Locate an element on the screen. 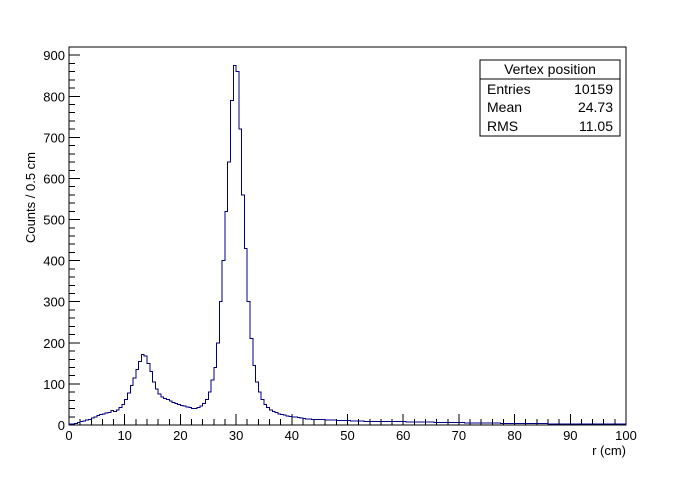 The image size is (696, 477). x-tick-label: 40 is located at coordinates (292, 435).